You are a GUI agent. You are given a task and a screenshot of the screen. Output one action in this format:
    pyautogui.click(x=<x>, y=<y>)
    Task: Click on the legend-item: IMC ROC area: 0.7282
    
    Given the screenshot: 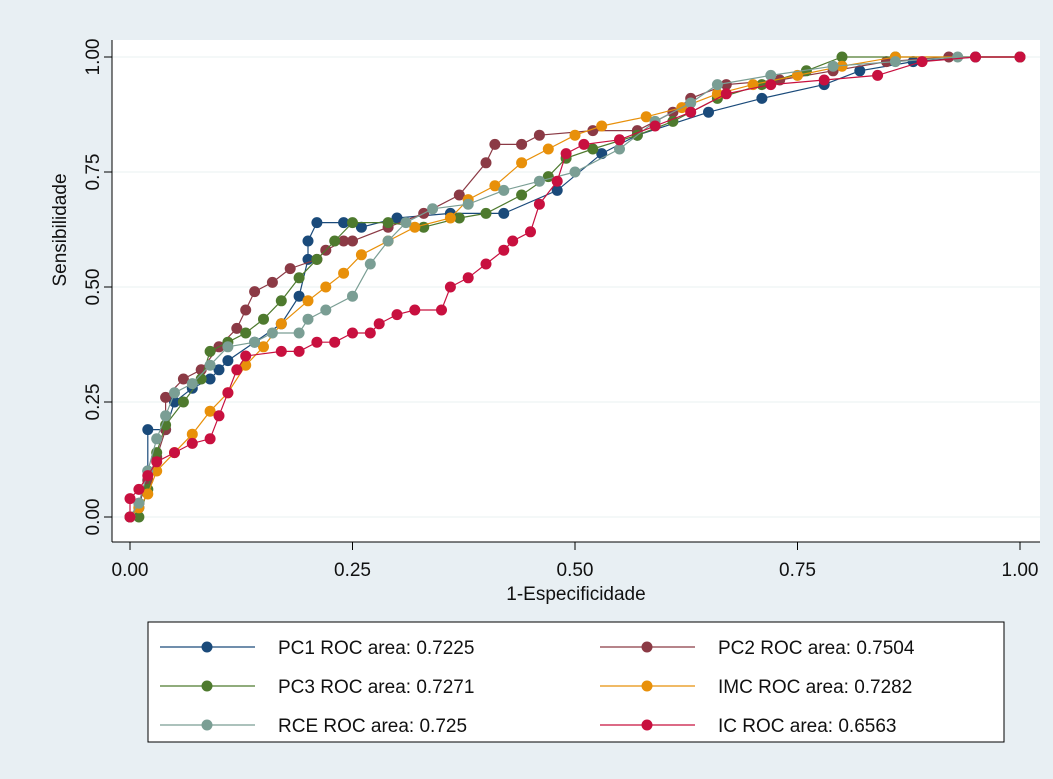 What is the action you would take?
    pyautogui.click(x=756, y=687)
    